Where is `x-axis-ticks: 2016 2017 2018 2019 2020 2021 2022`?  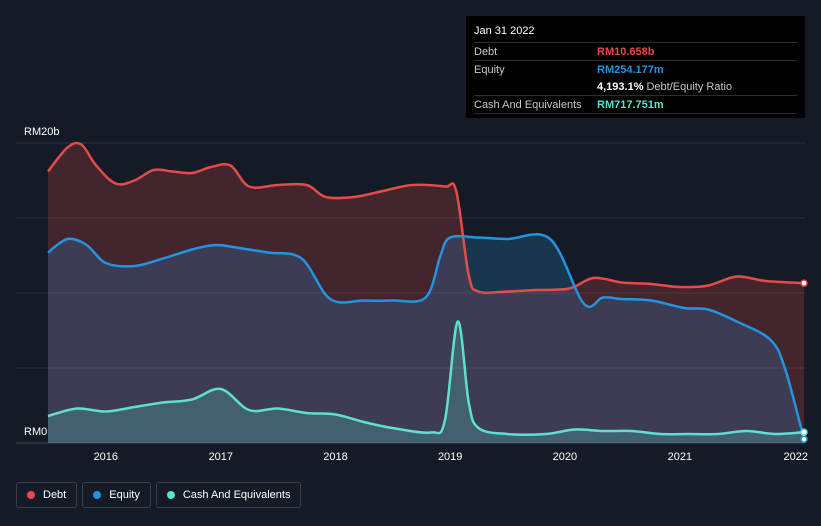 x-axis-ticks: 2016 2017 2018 2019 2020 2021 2022 is located at coordinates (451, 457).